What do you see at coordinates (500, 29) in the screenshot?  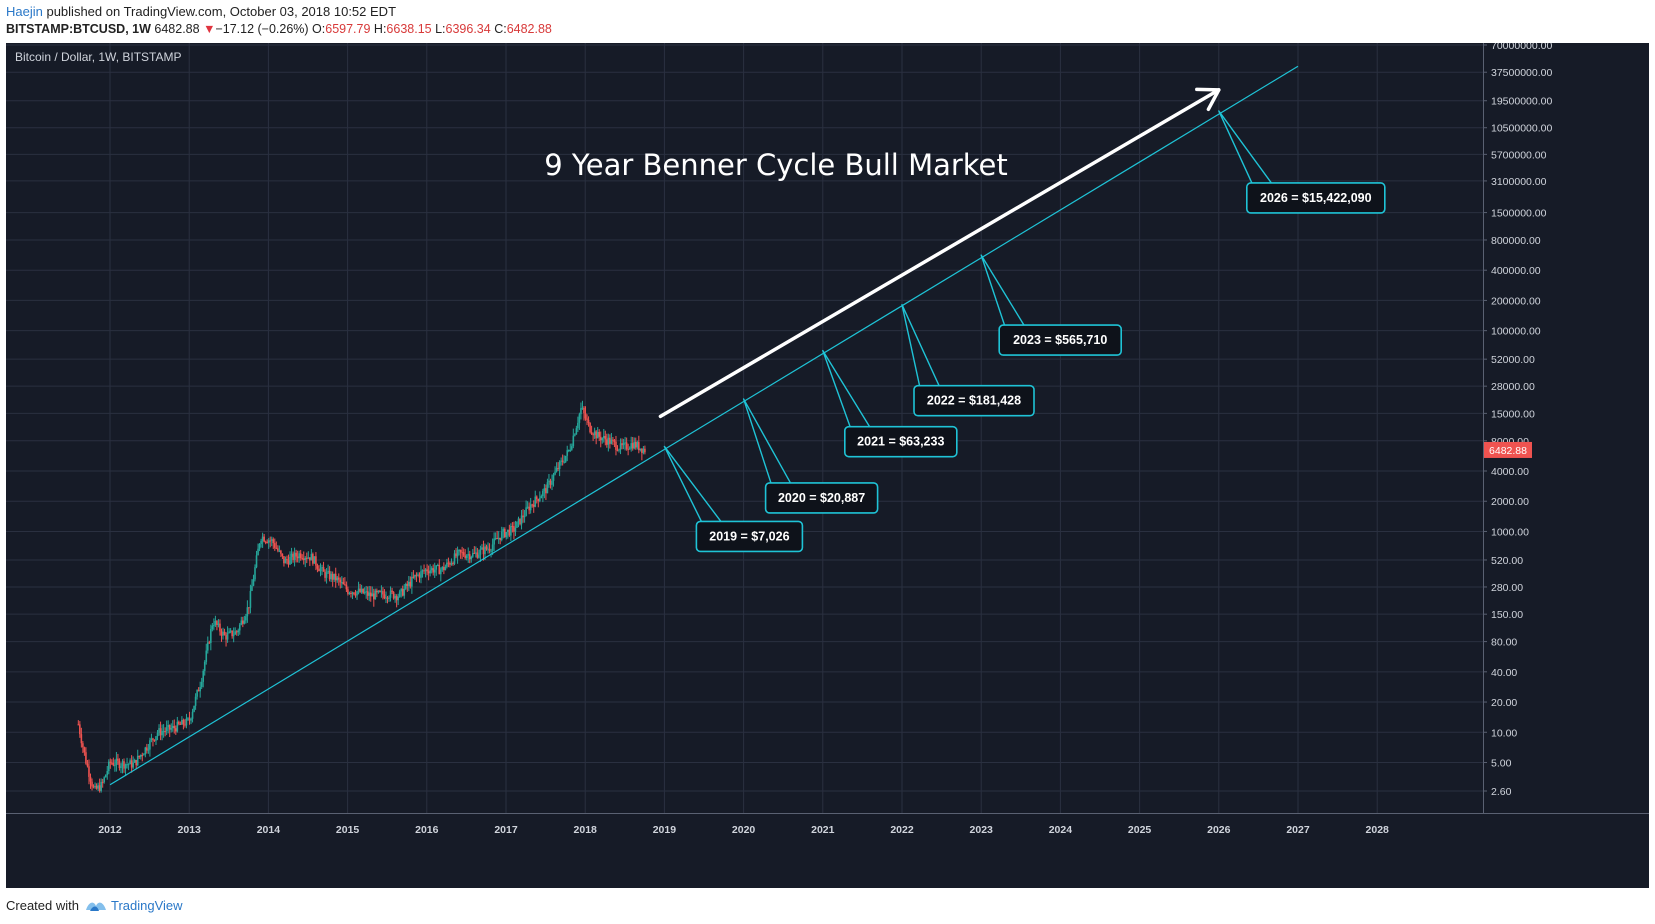 I see `close-label: C:` at bounding box center [500, 29].